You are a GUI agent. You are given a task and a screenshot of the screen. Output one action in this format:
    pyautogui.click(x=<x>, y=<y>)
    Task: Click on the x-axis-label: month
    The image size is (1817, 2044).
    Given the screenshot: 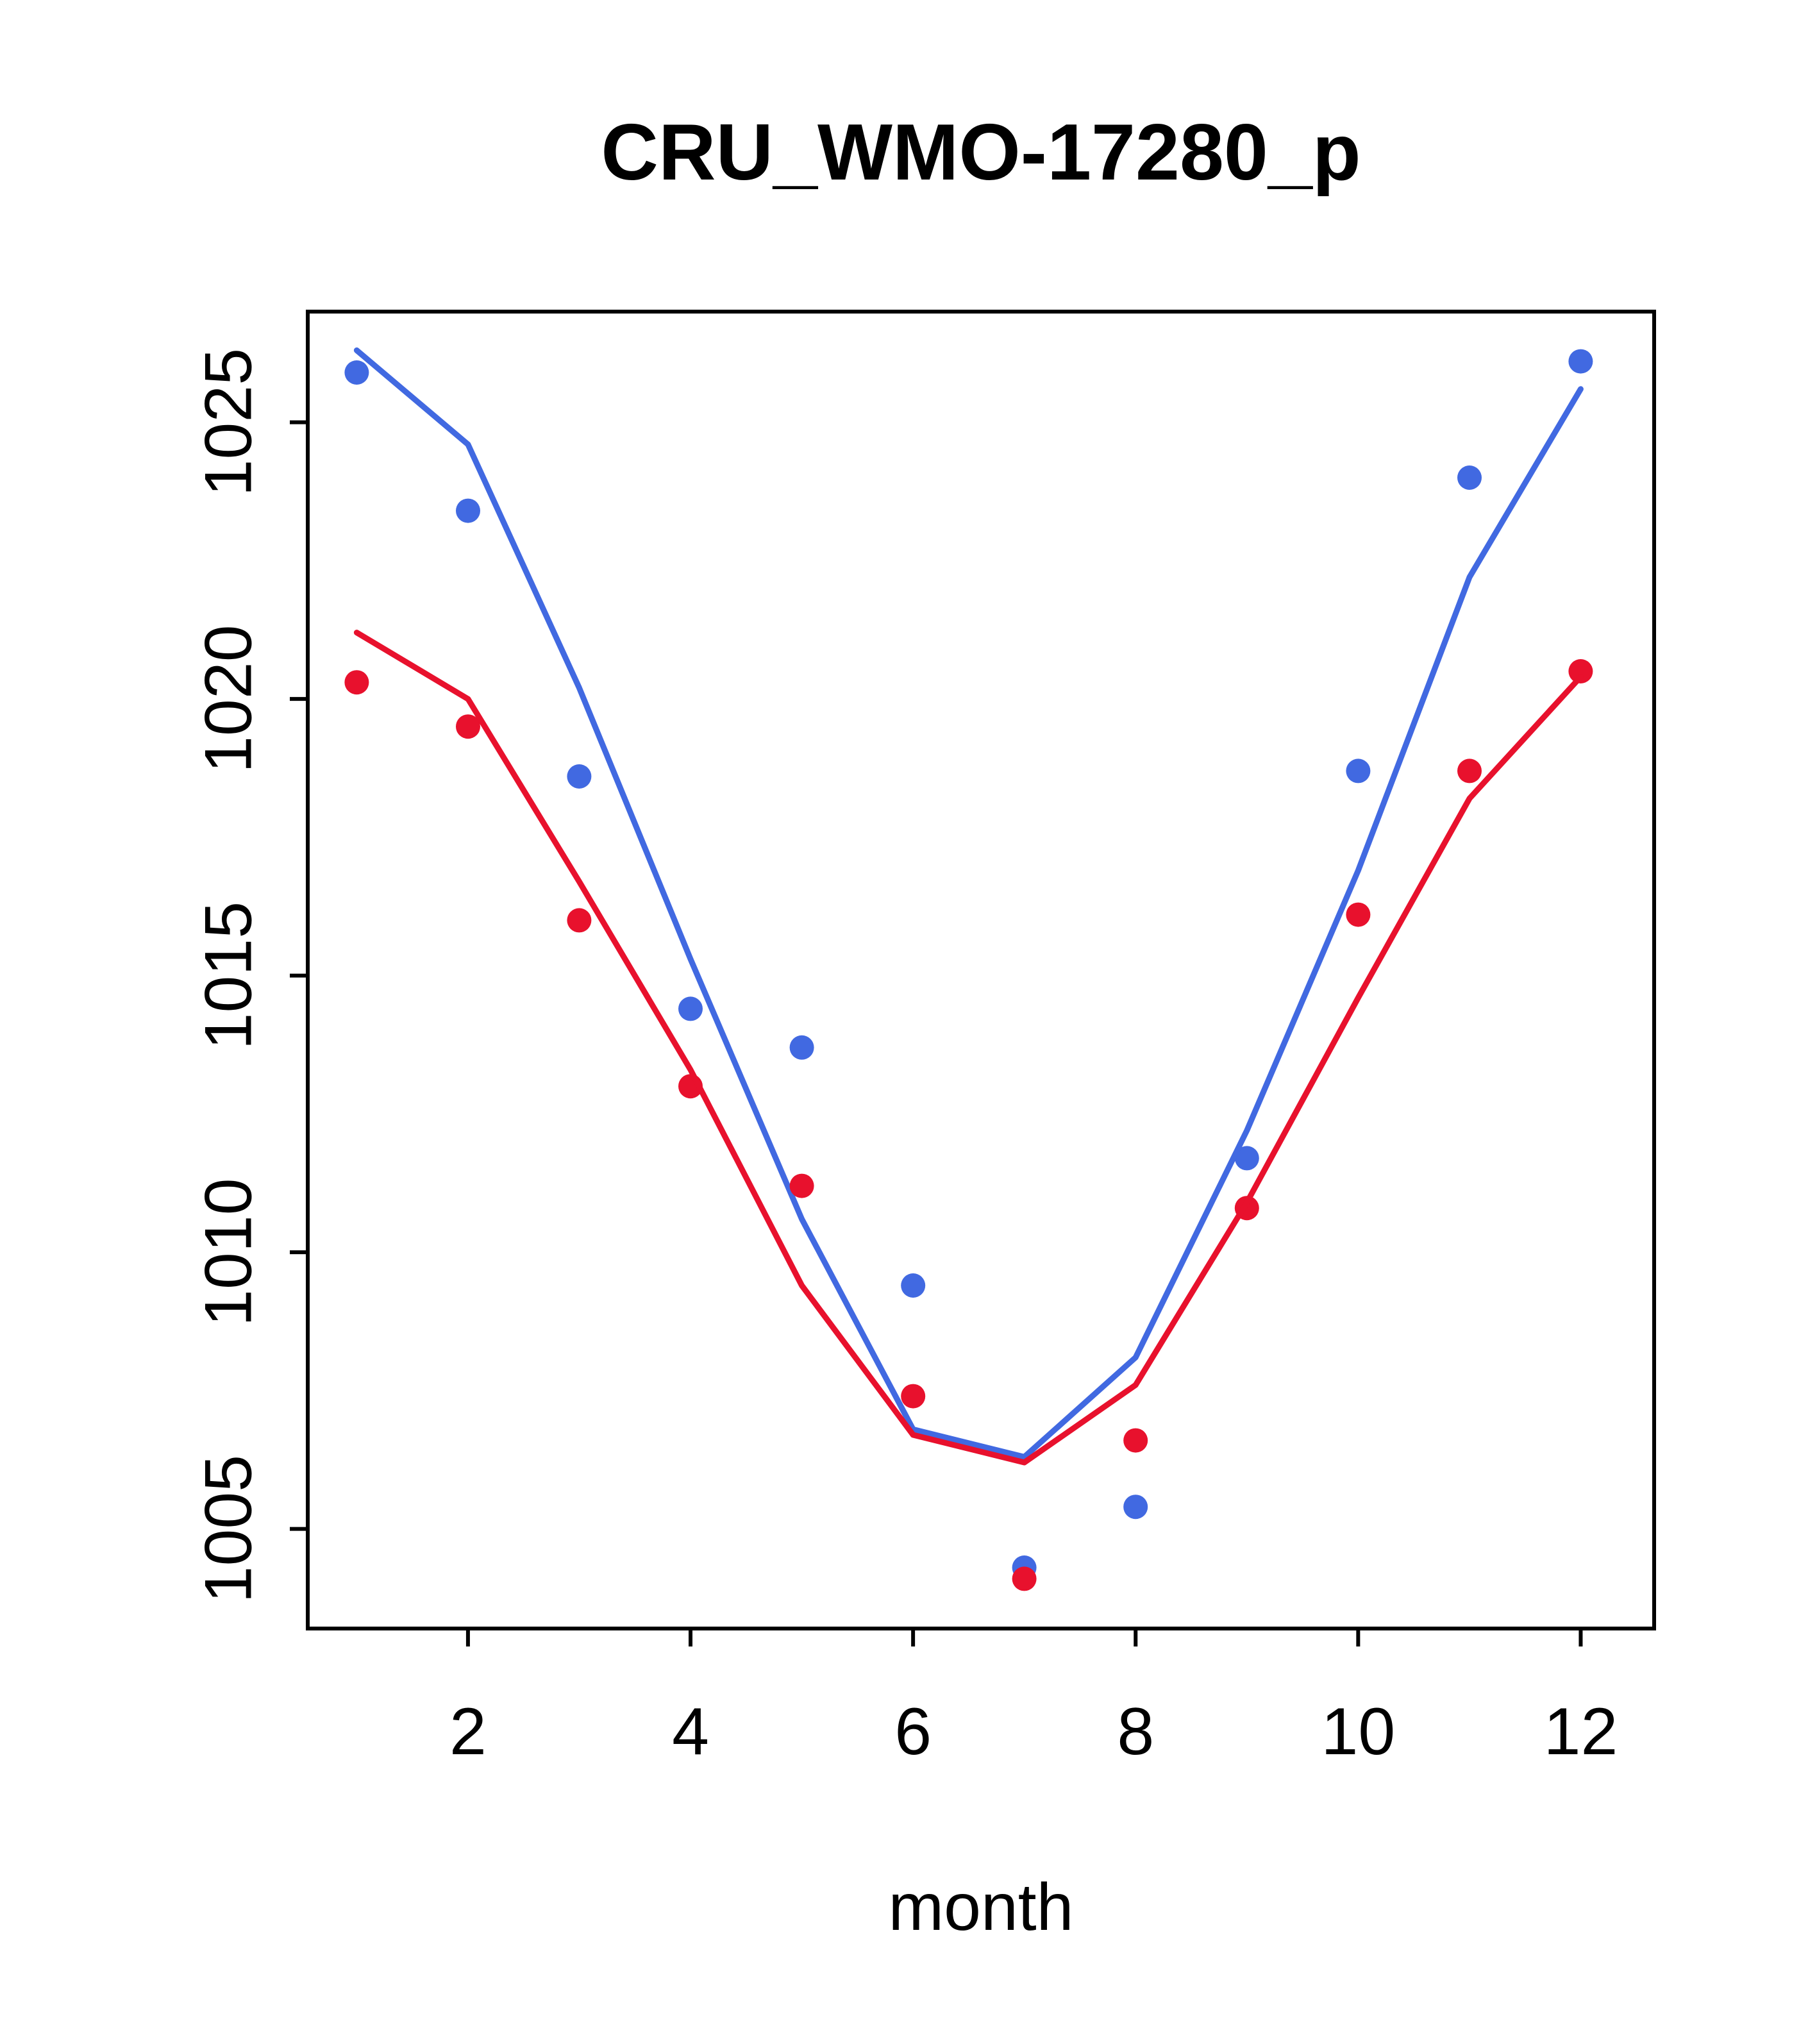 What is the action you would take?
    pyautogui.click(x=981, y=1908)
    